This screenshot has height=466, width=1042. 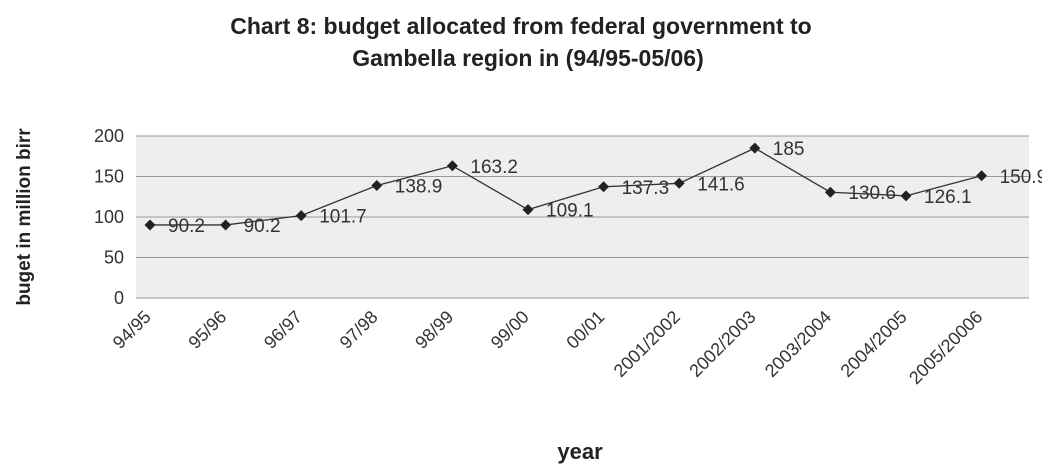 What do you see at coordinates (494, 167) in the screenshot?
I see `data-label: 163.2` at bounding box center [494, 167].